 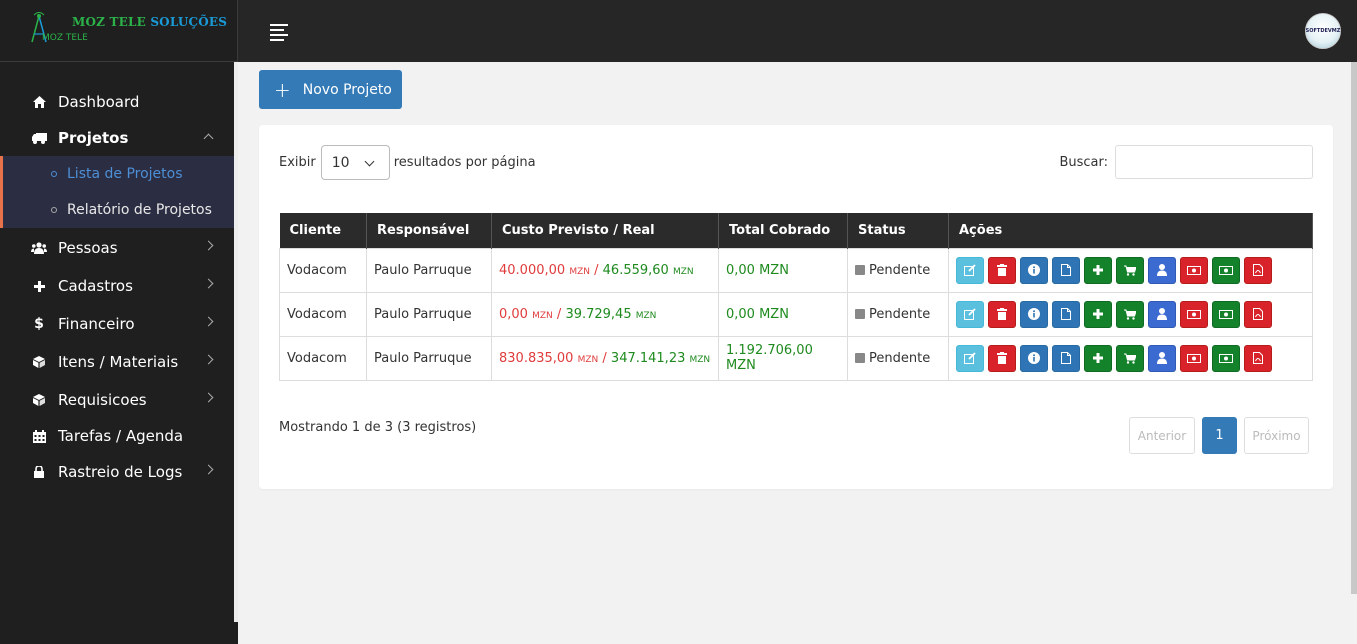 I want to click on column-header-status: Status, so click(x=898, y=230).